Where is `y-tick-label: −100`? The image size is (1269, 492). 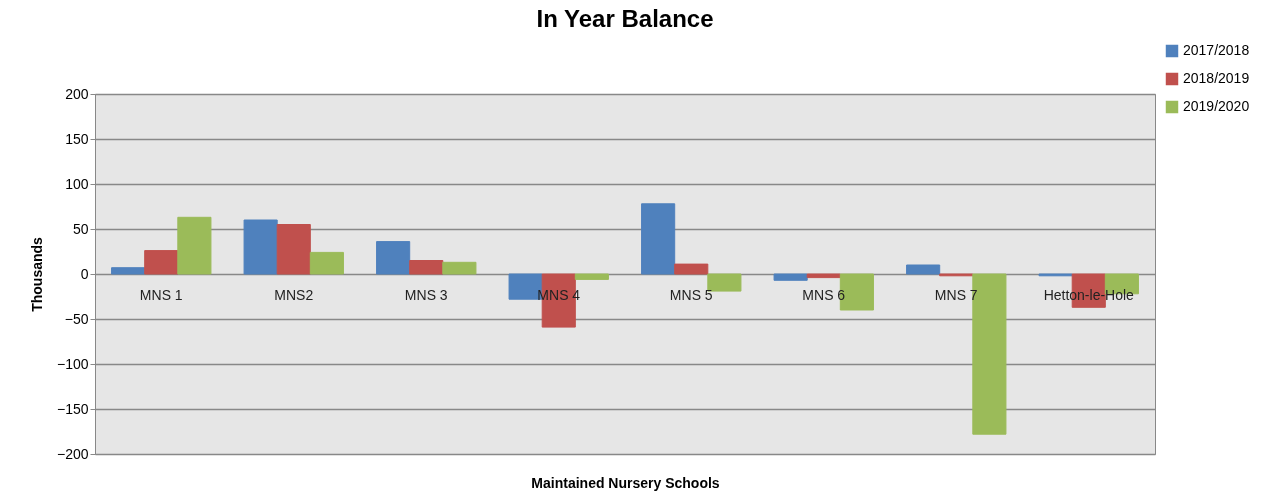 y-tick-label: −100 is located at coordinates (72, 363).